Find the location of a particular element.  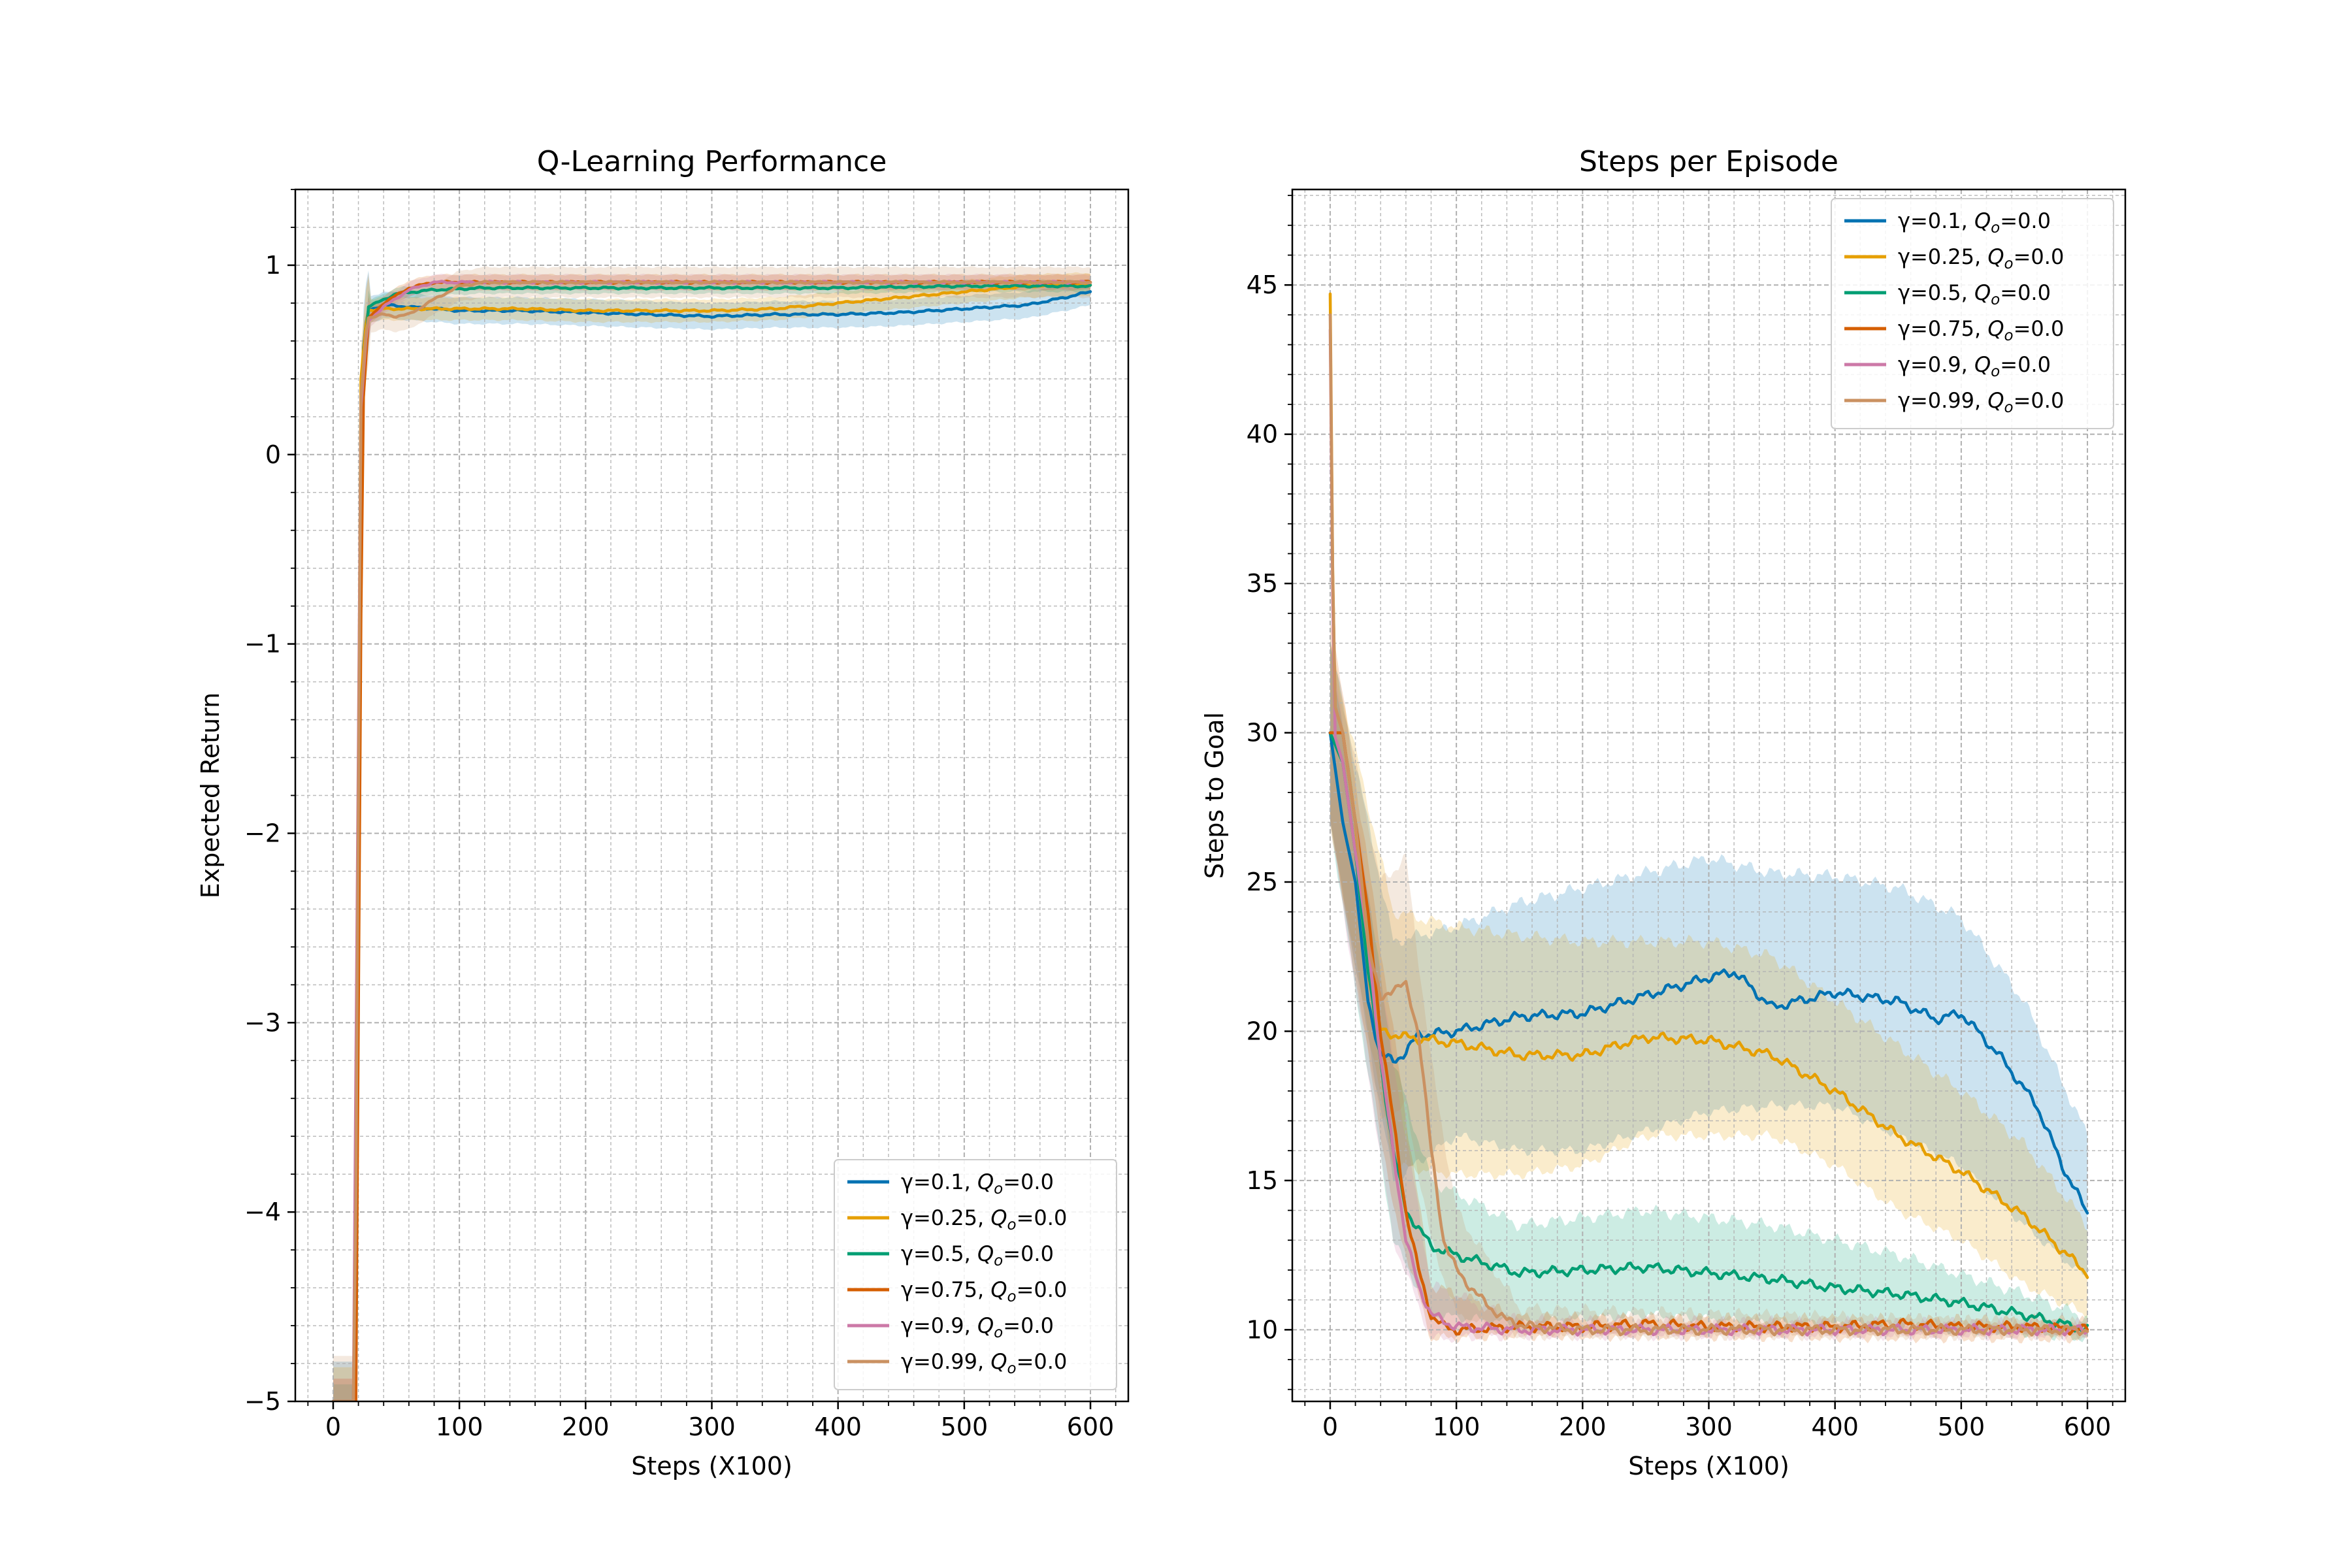

y-axis-label: Expected Return is located at coordinates (210, 795).